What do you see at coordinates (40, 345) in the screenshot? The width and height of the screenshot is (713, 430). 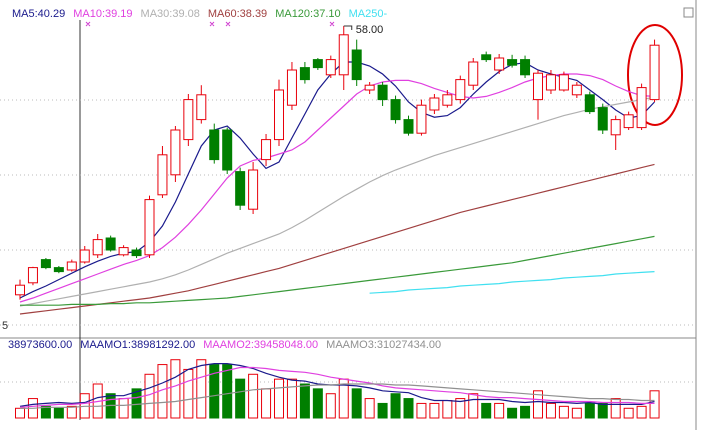 I see `volume-value: 38973600.00` at bounding box center [40, 345].